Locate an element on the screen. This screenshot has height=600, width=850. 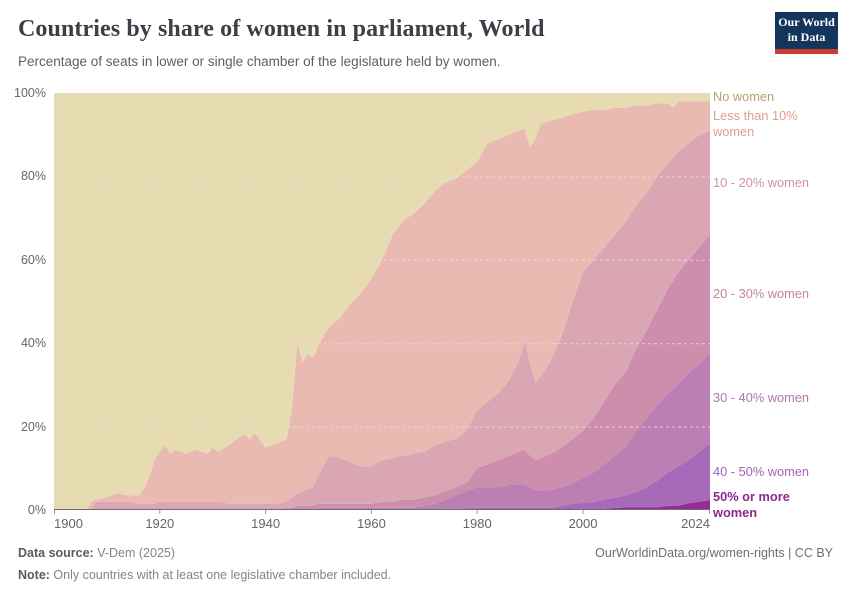
y-tick-label: 40% is located at coordinates (33, 343).